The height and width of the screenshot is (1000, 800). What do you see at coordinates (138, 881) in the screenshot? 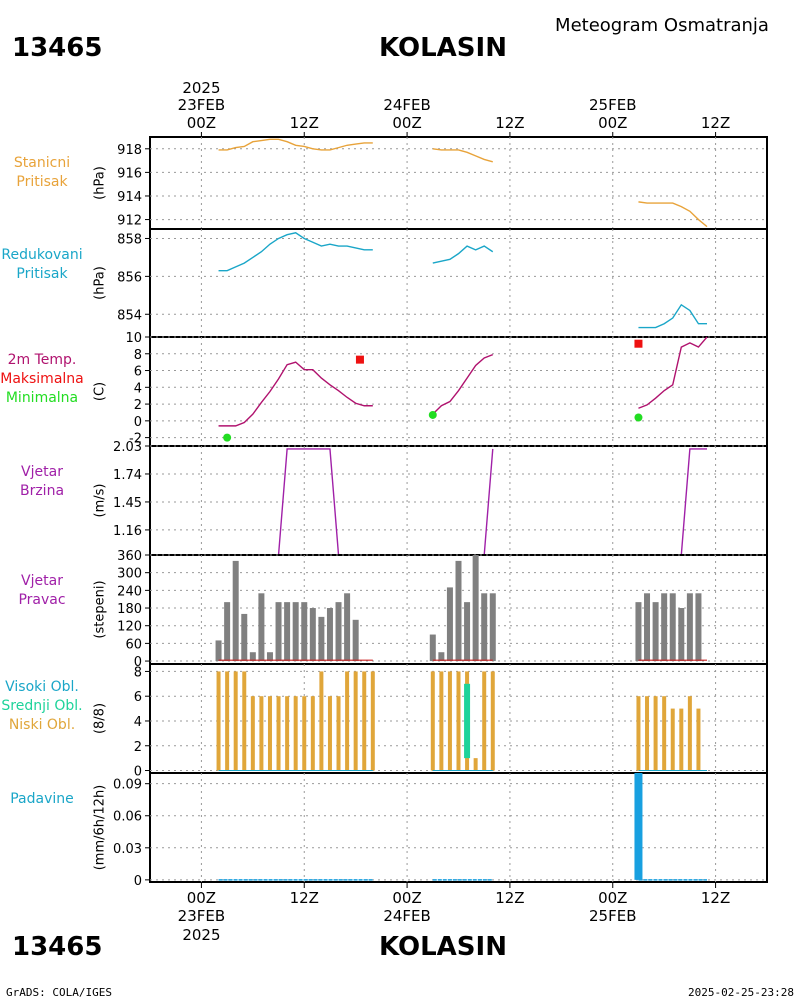
I see `precipitation-ytick-label-0: 0` at bounding box center [138, 881].